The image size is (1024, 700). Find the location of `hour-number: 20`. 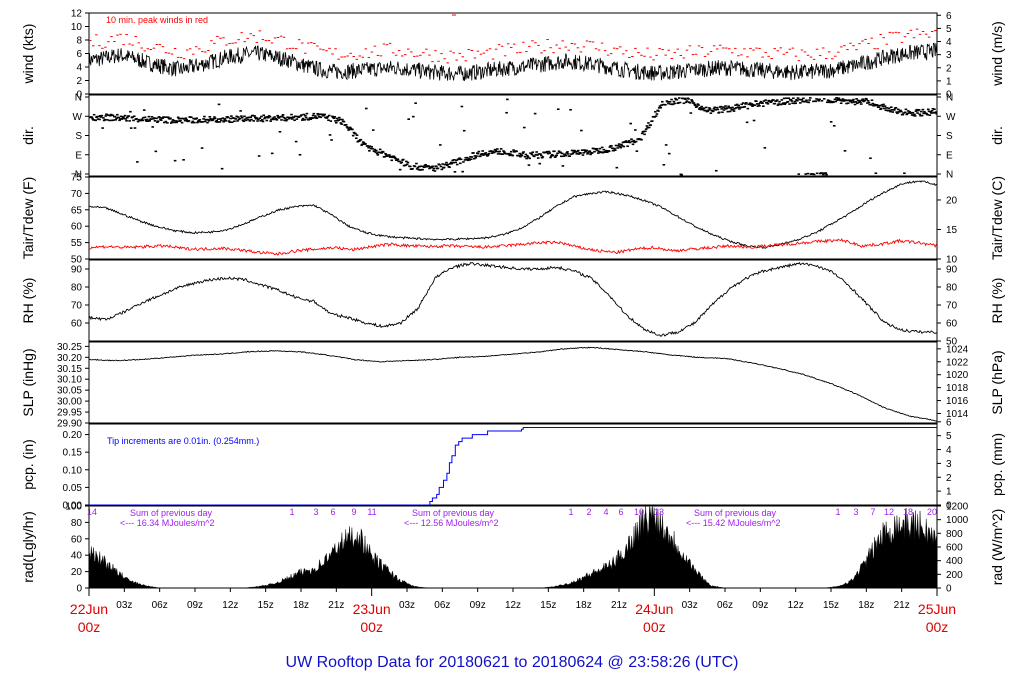

hour-number: 20 is located at coordinates (932, 512).